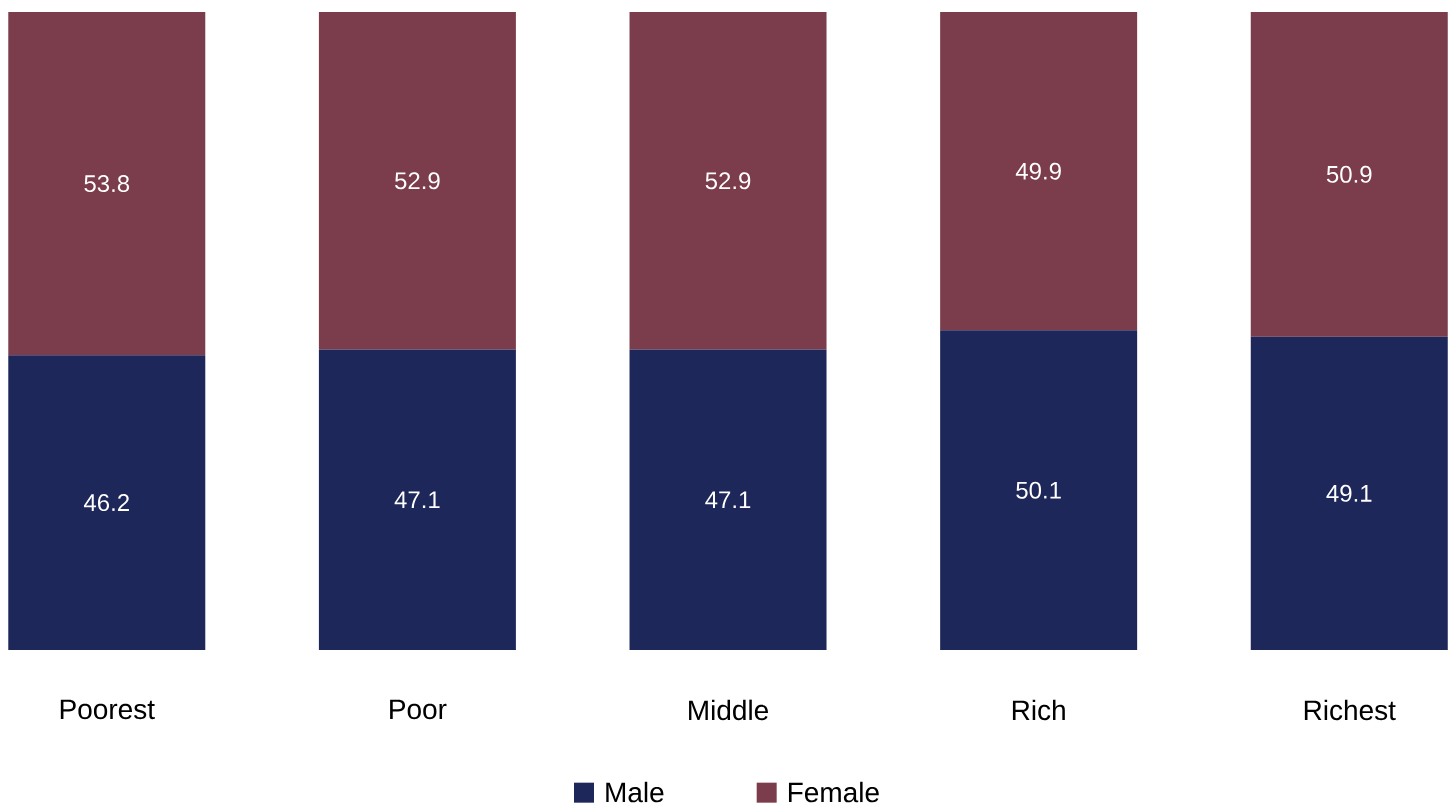  I want to click on data-label: 49.9, so click(1038, 171).